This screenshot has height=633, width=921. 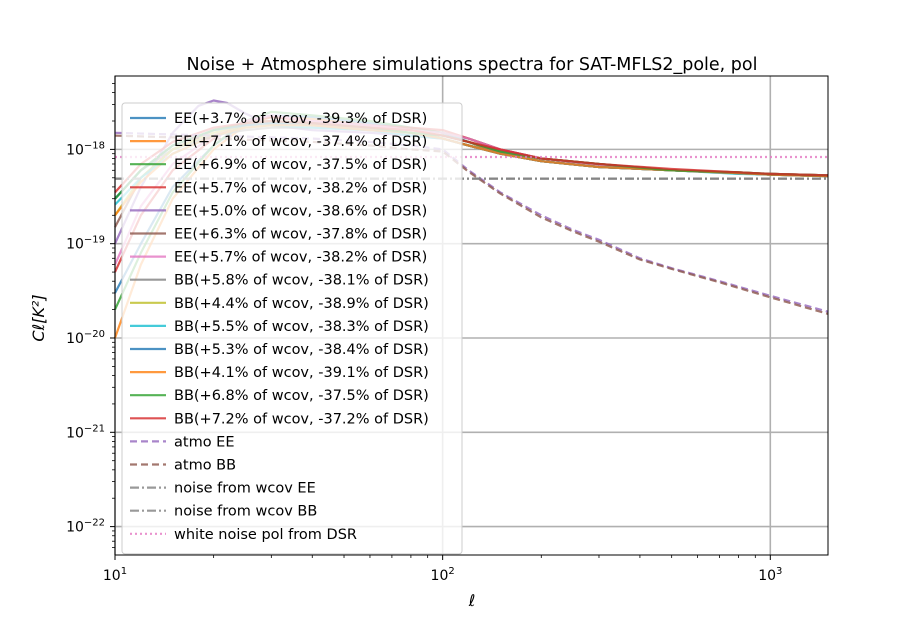 I want to click on legend-label-18: noise from wcov BB, so click(x=245, y=512).